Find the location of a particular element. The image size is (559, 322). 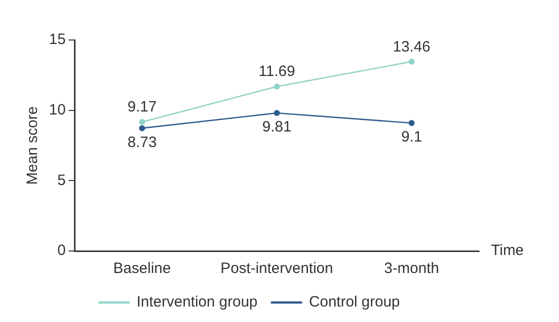

legend-label: Control group is located at coordinates (354, 302).